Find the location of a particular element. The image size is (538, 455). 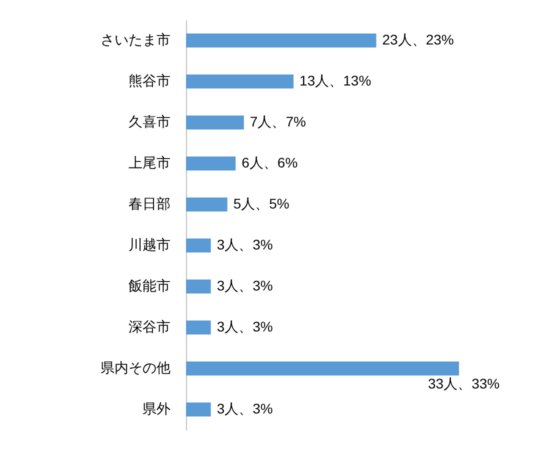

y-tick-label: 深谷市 is located at coordinates (149, 326).